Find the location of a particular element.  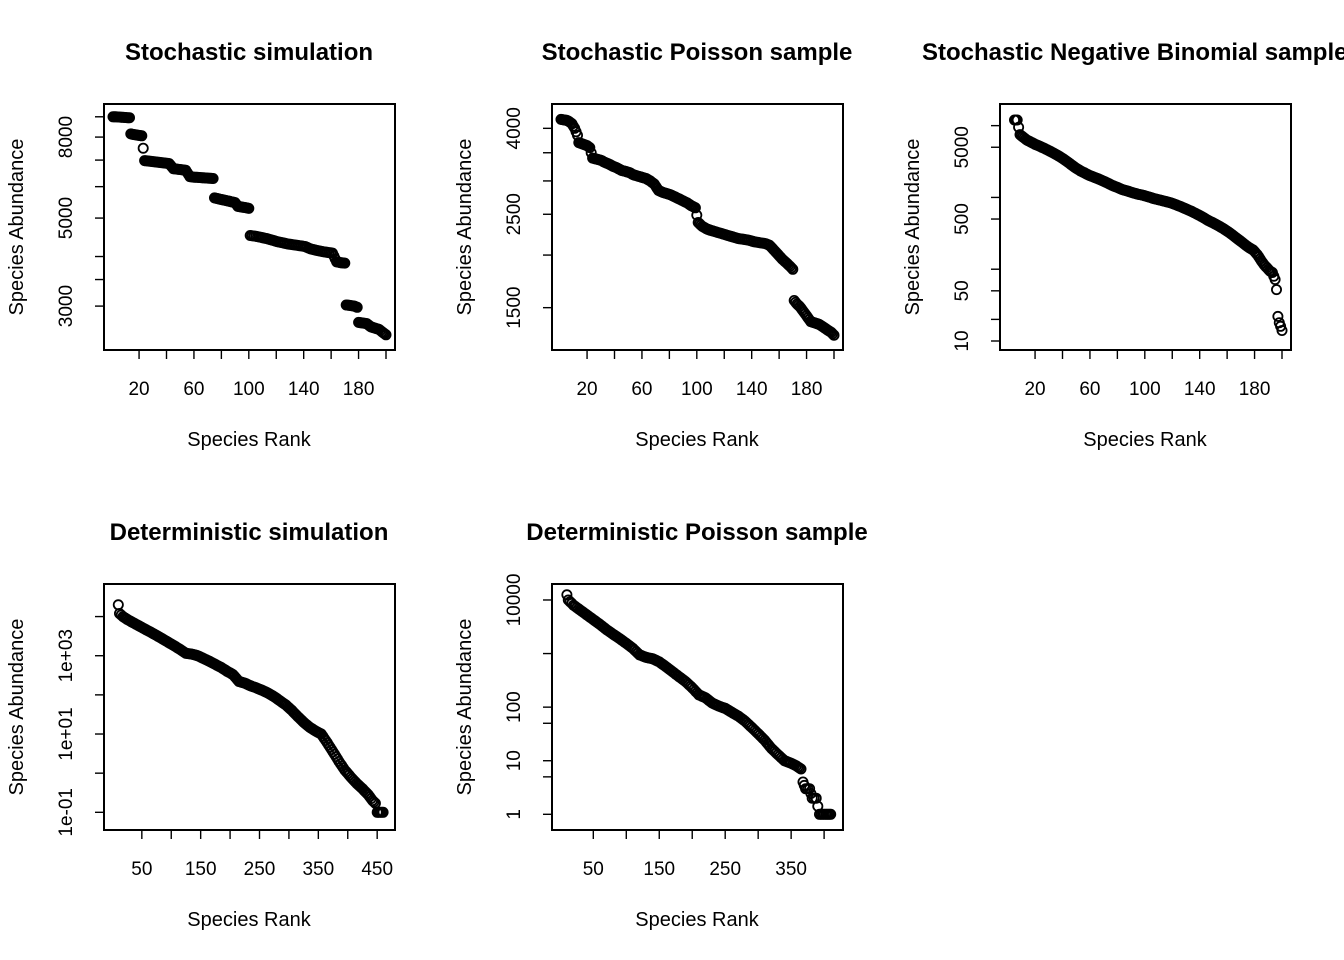

y-tick-label: 500 is located at coordinates (962, 219).